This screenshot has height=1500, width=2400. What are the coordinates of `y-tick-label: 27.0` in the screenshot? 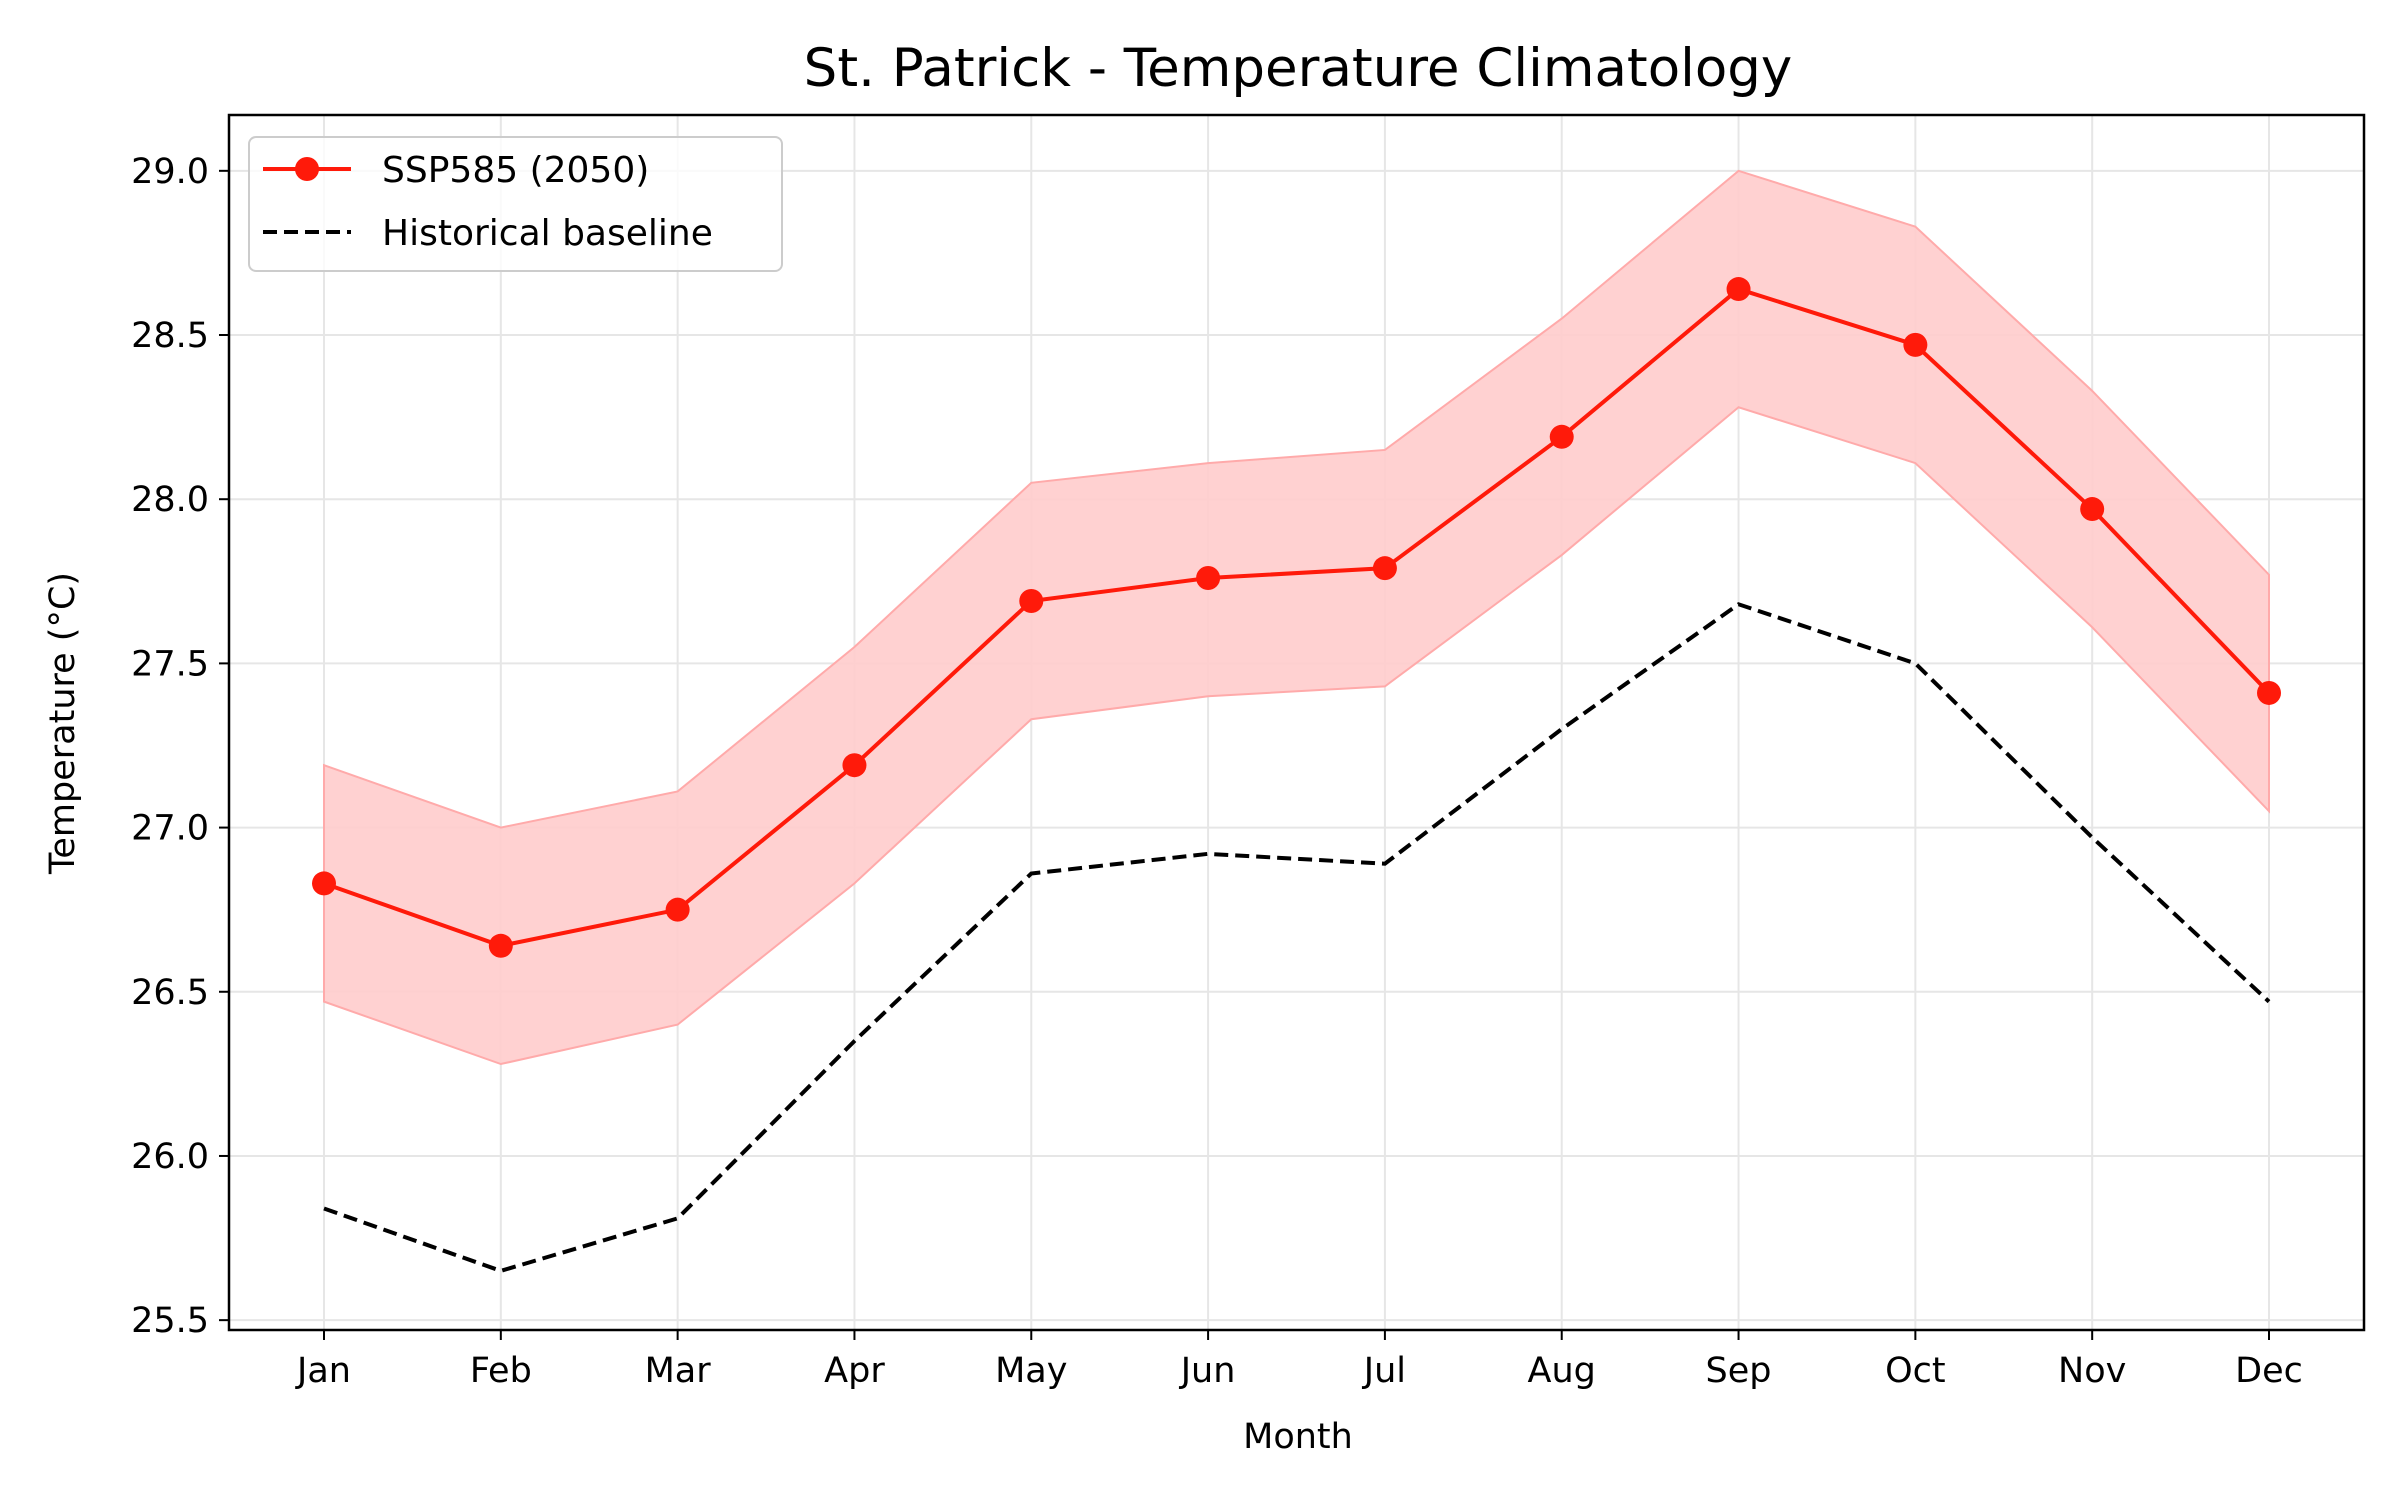 It's located at (170, 829).